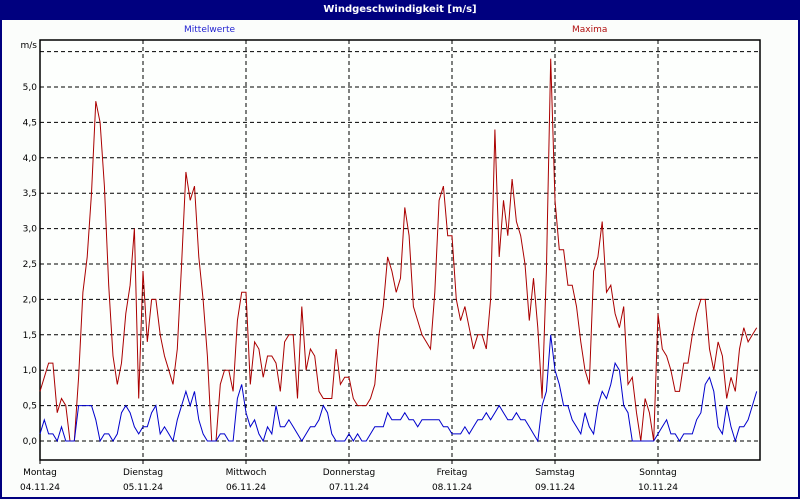 The height and width of the screenshot is (500, 800). What do you see at coordinates (143, 473) in the screenshot?
I see `x-tick-day: Dienstag` at bounding box center [143, 473].